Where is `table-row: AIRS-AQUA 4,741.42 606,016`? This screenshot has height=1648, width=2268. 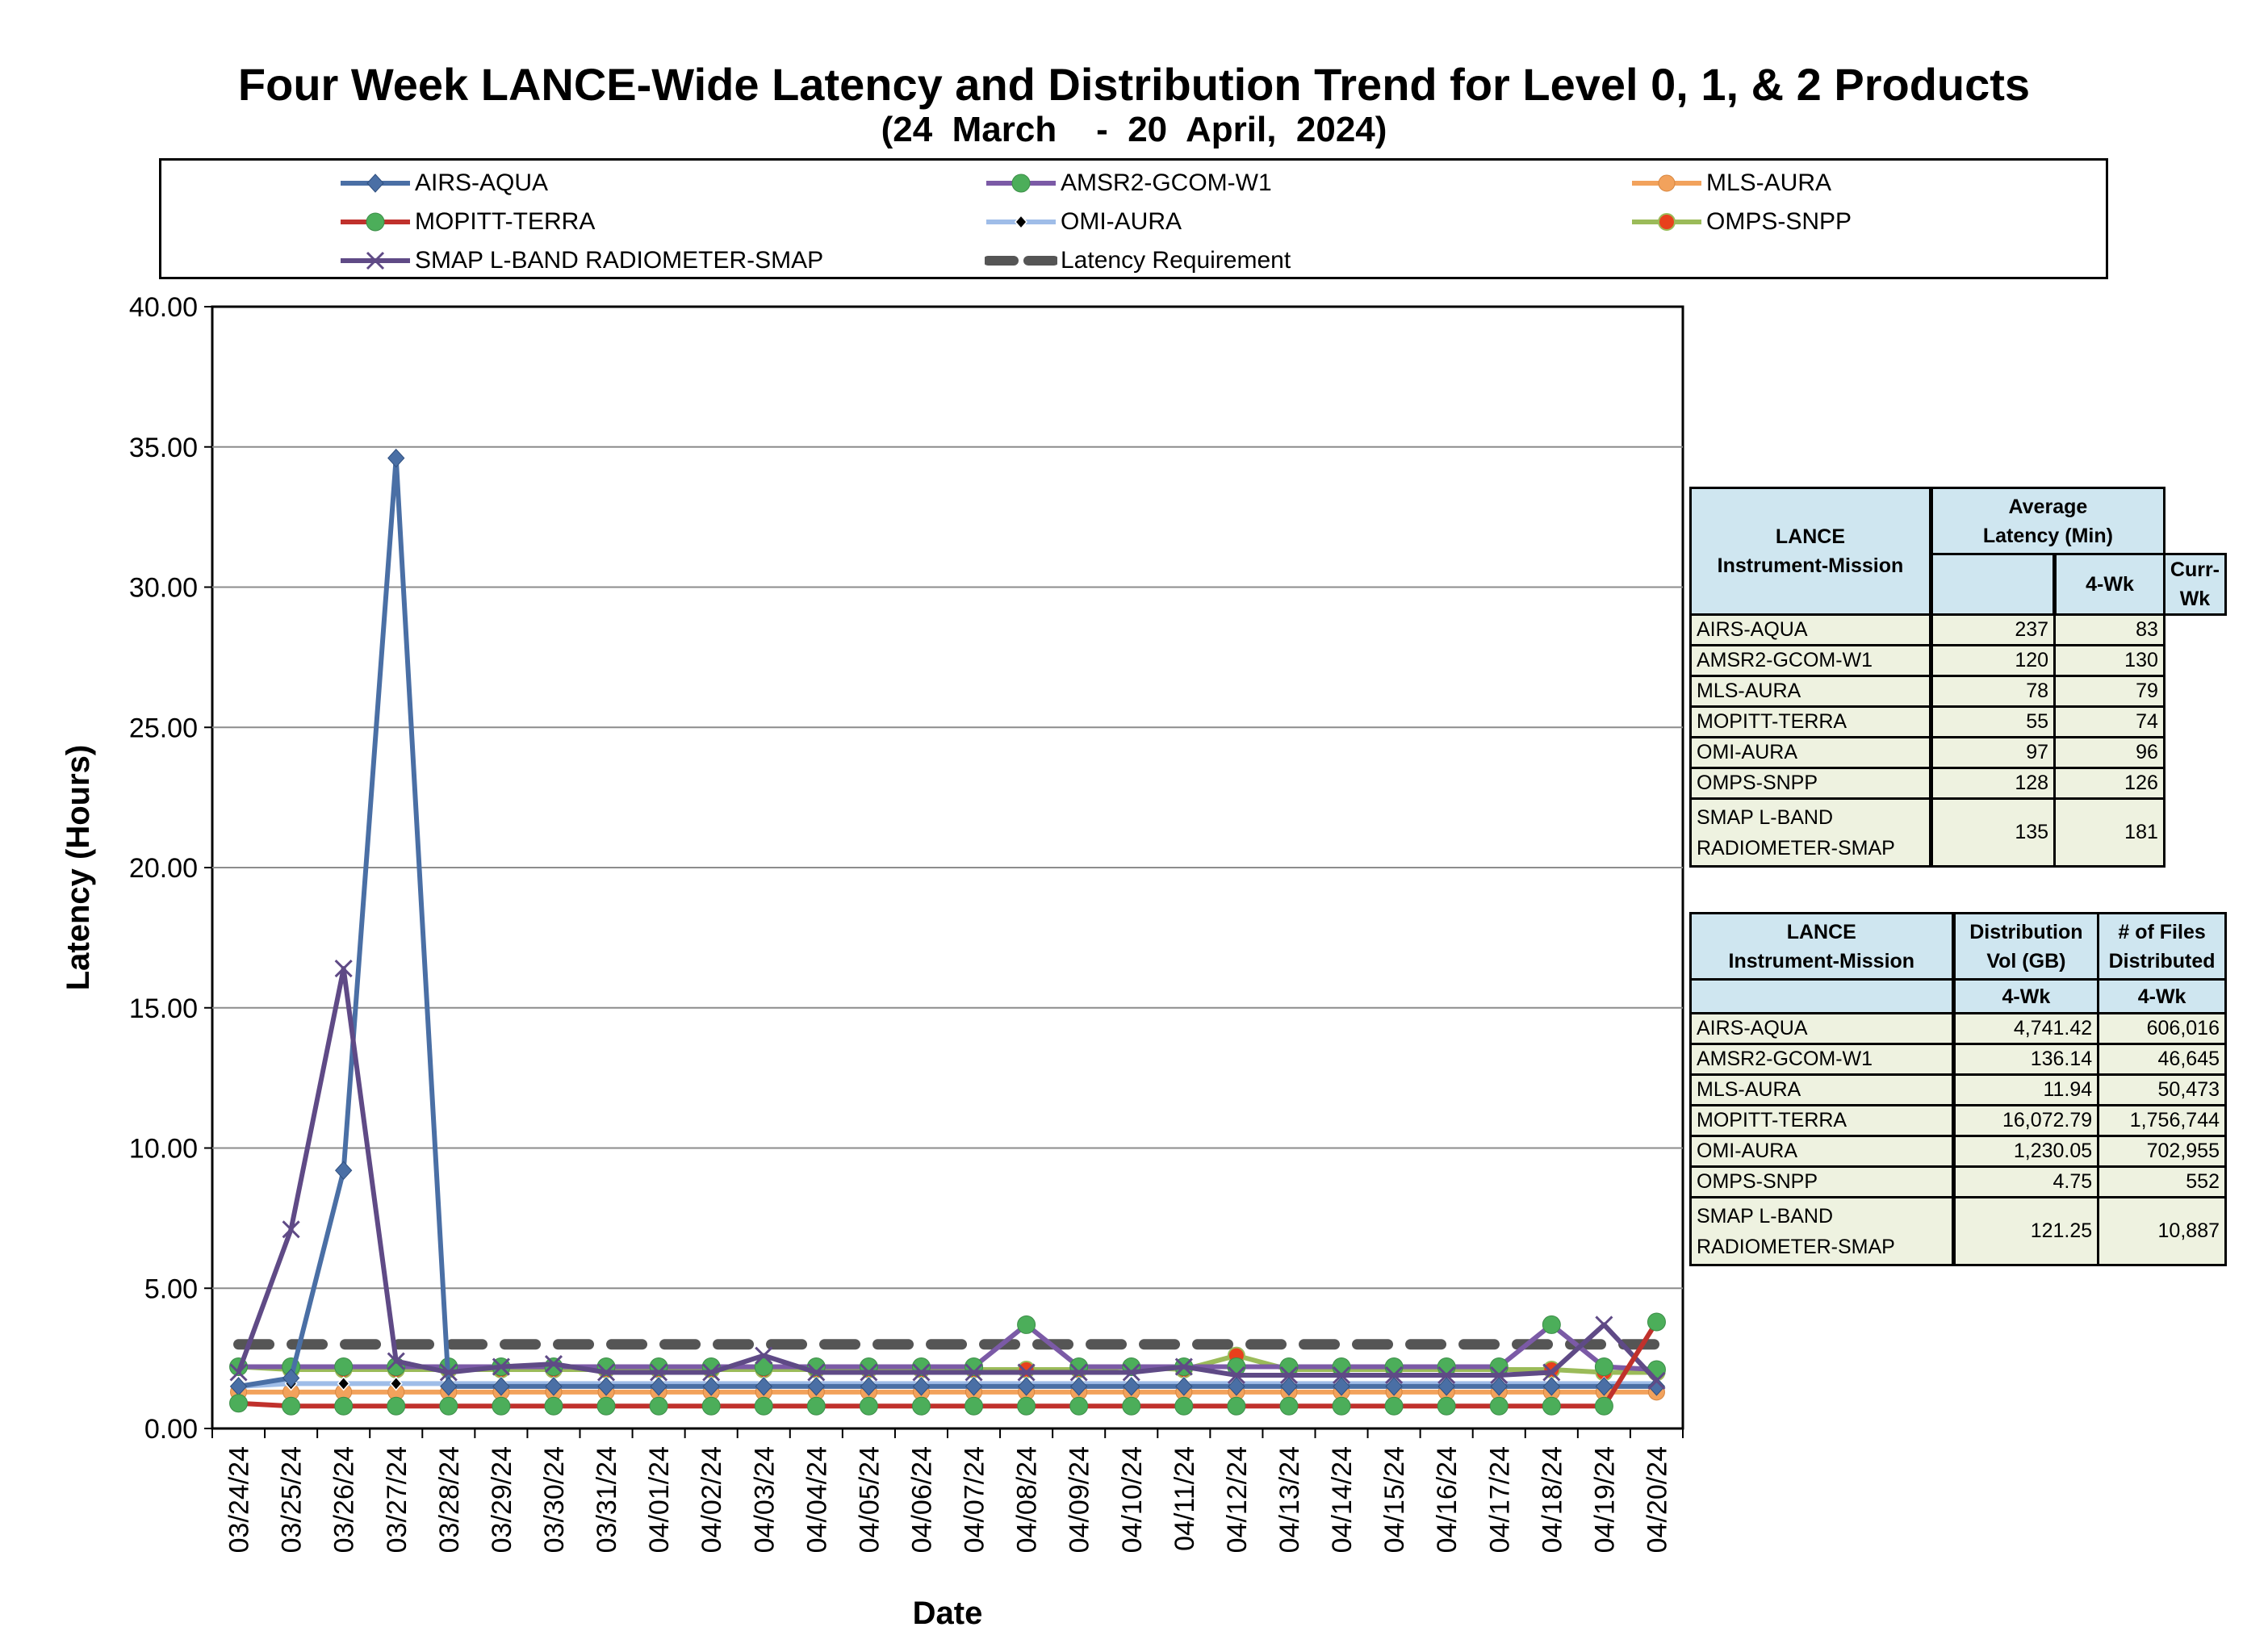
table-row: AIRS-AQUA 4,741.42 606,016 is located at coordinates (1958, 1028).